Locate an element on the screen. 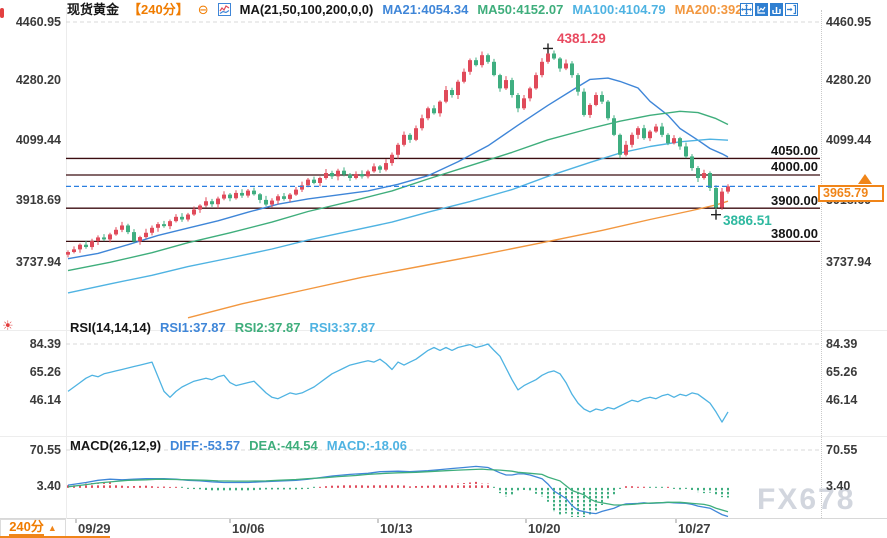  sun-icon: ☀ is located at coordinates (8, 325).